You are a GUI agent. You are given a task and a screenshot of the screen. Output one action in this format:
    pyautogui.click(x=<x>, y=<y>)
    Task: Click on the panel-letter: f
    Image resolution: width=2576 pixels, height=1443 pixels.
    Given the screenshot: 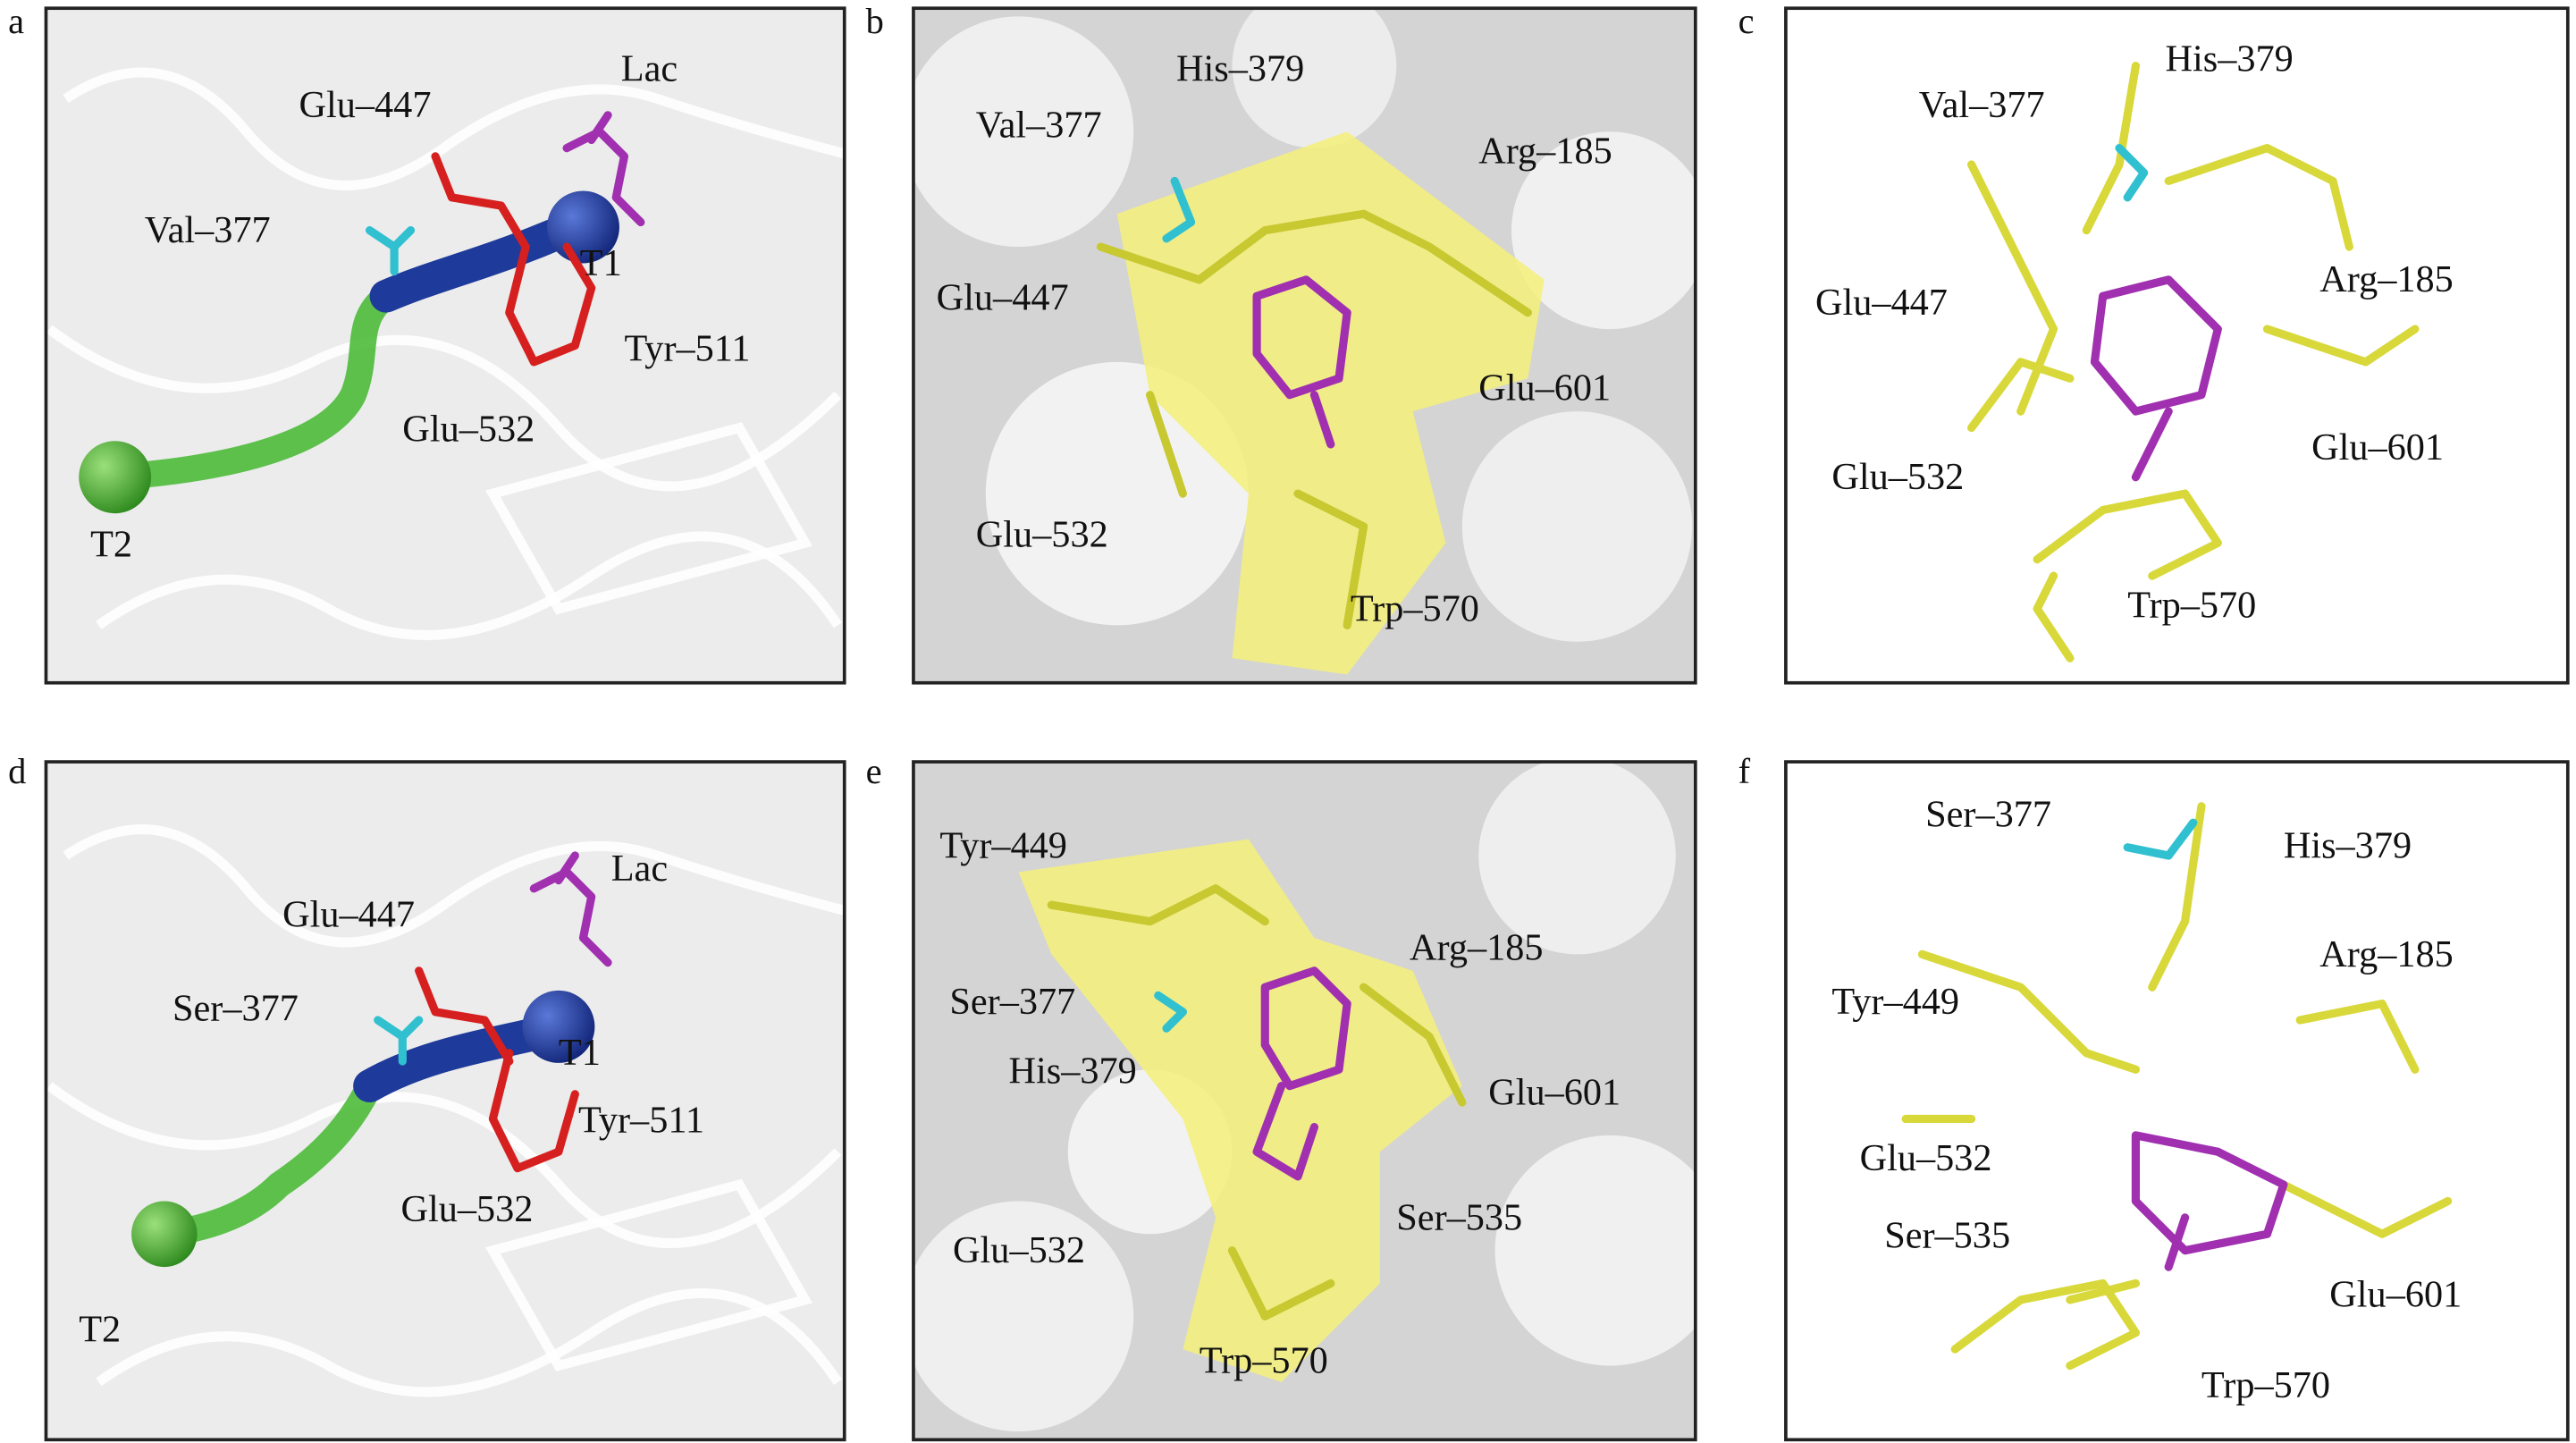 What is the action you would take?
    pyautogui.click(x=1745, y=771)
    